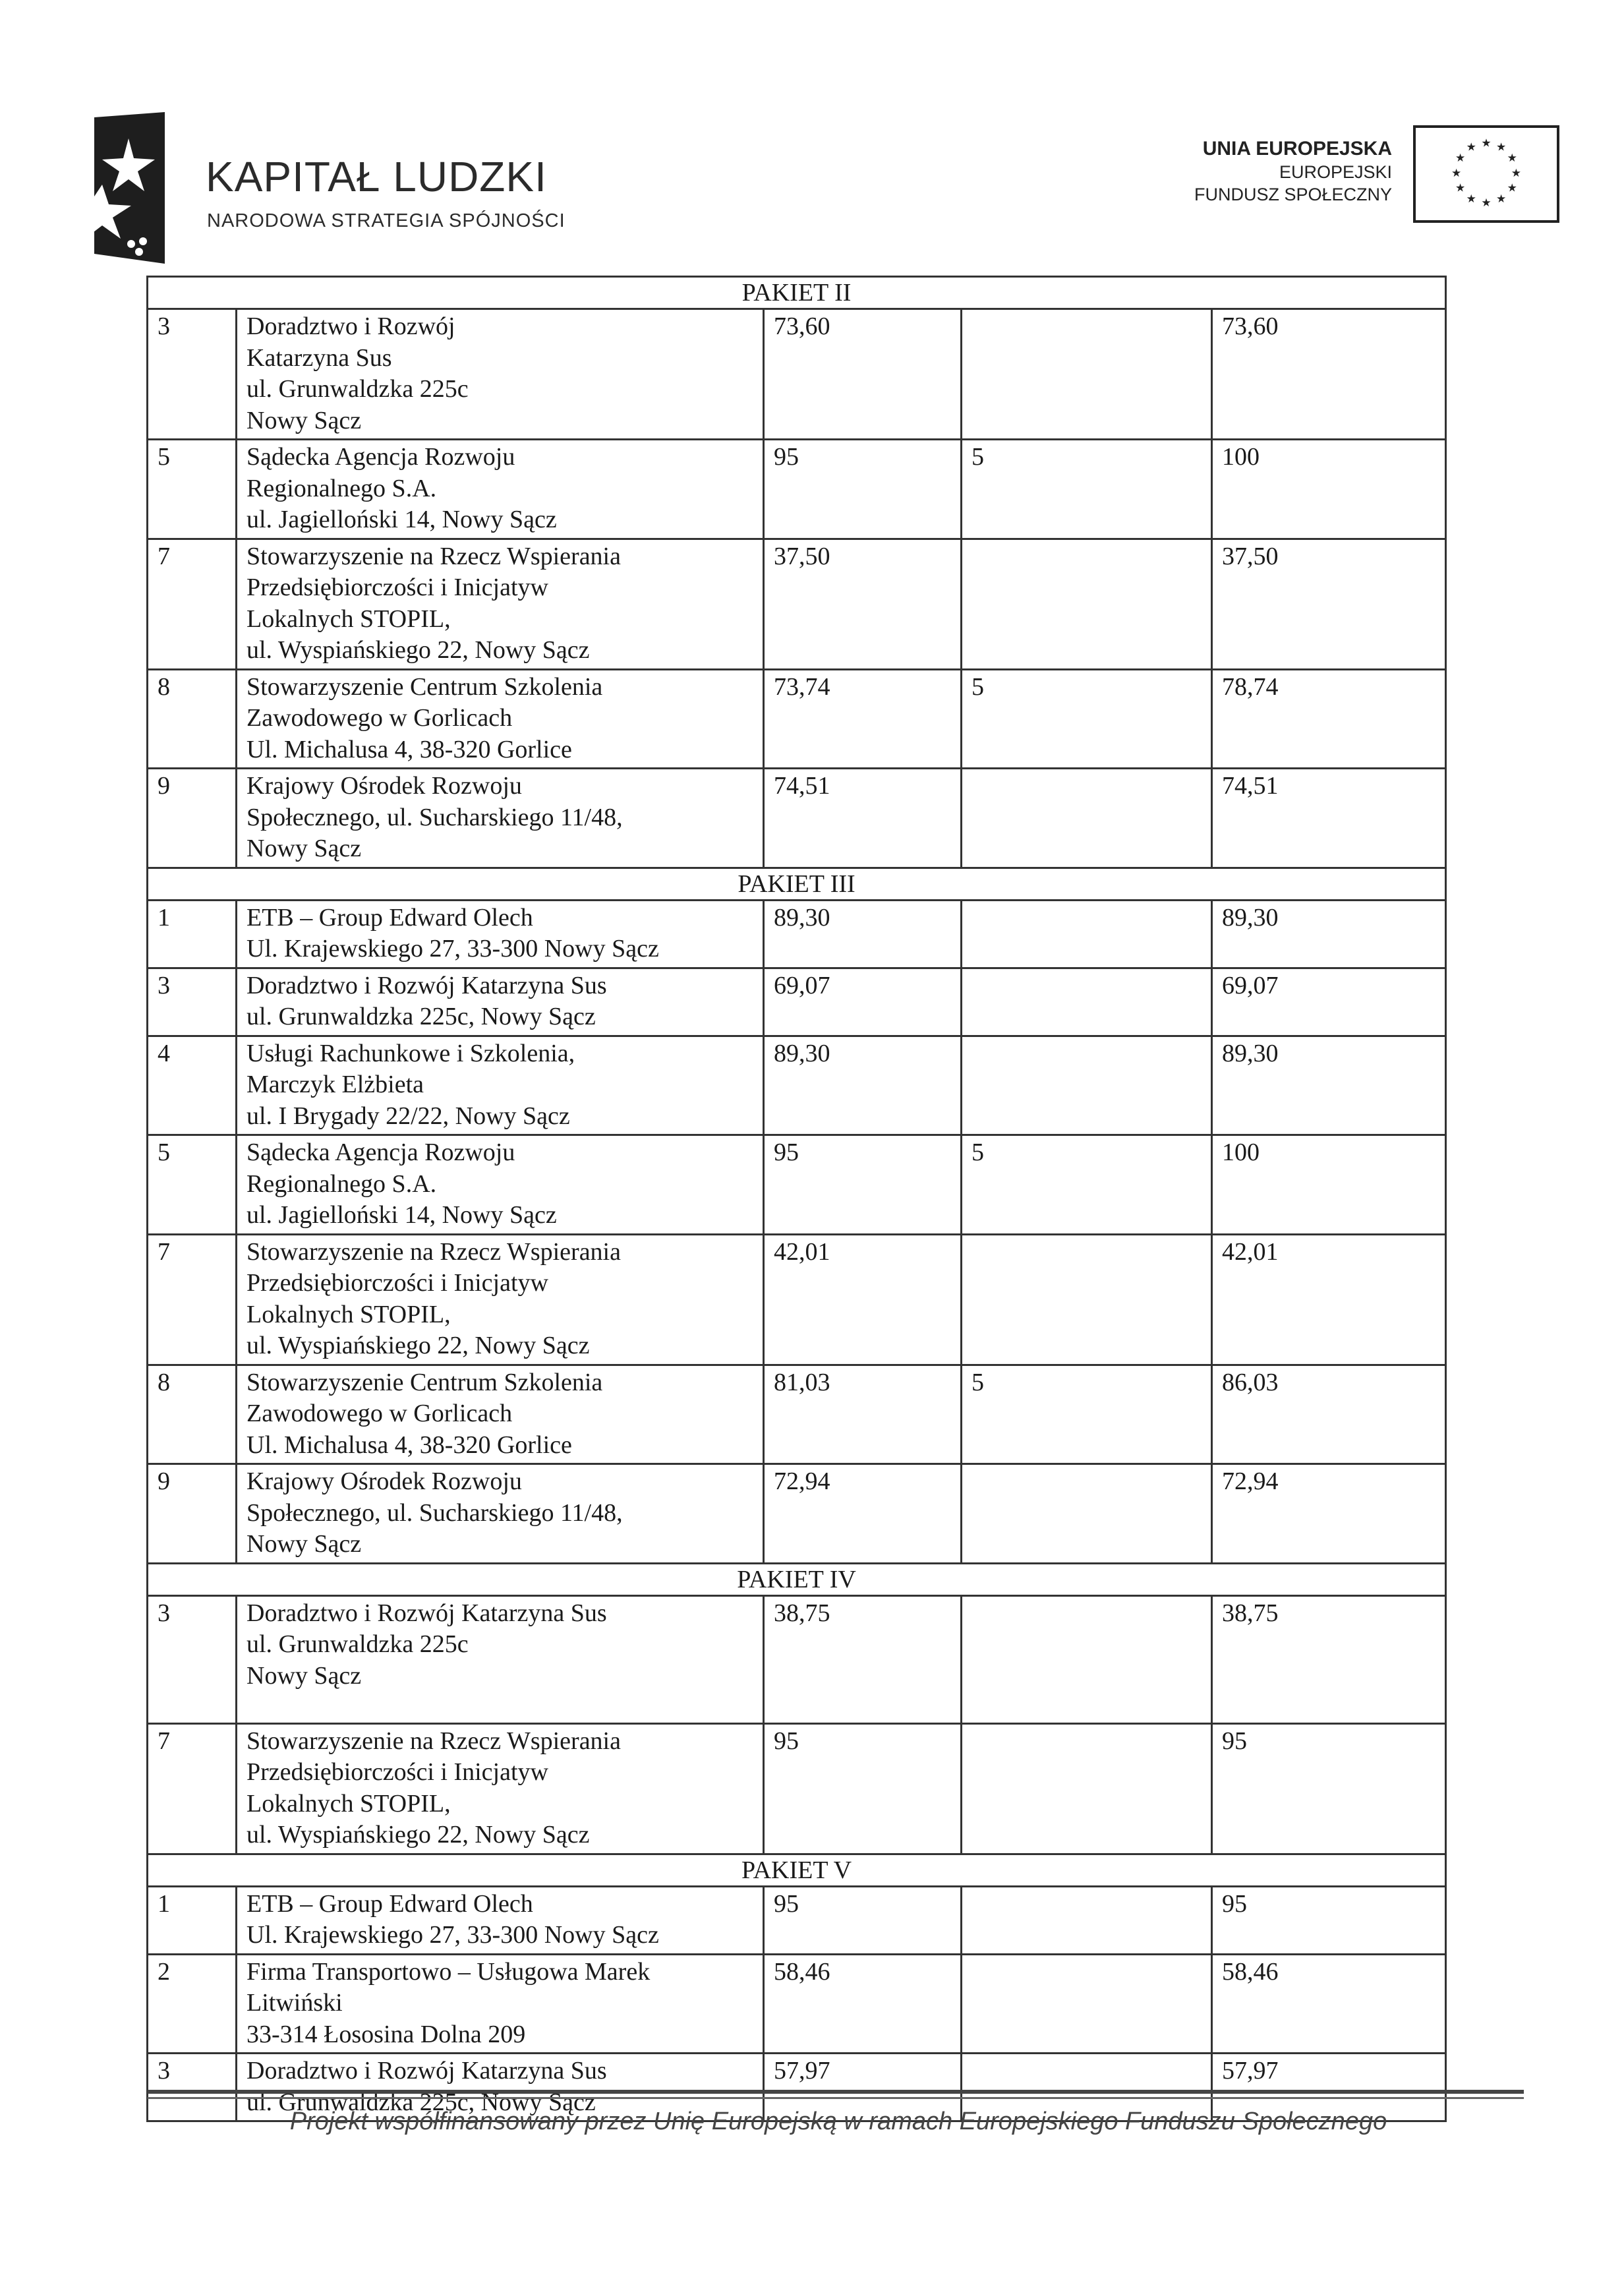 The width and height of the screenshot is (1624, 2279). I want to click on cell-number: 7, so click(191, 603).